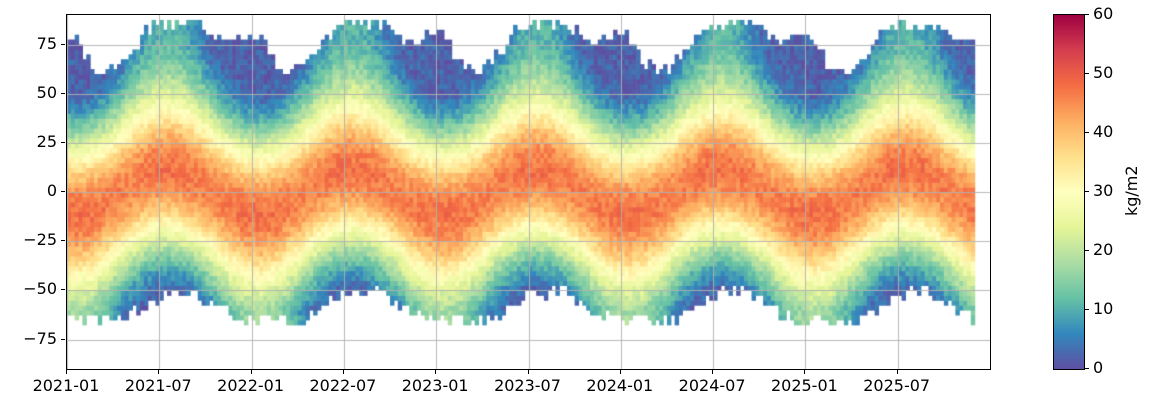 The width and height of the screenshot is (1163, 419). I want to click on x-tick-label: 2023-07, so click(527, 385).